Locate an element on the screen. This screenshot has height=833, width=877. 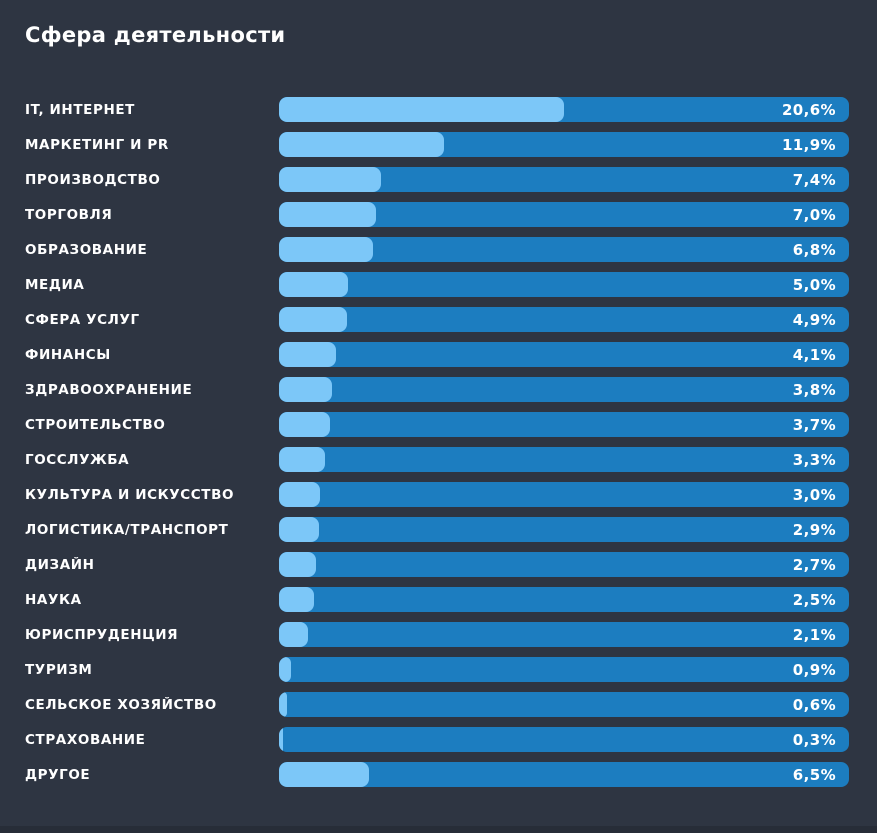
bar-track: 11,9% is located at coordinates (564, 144).